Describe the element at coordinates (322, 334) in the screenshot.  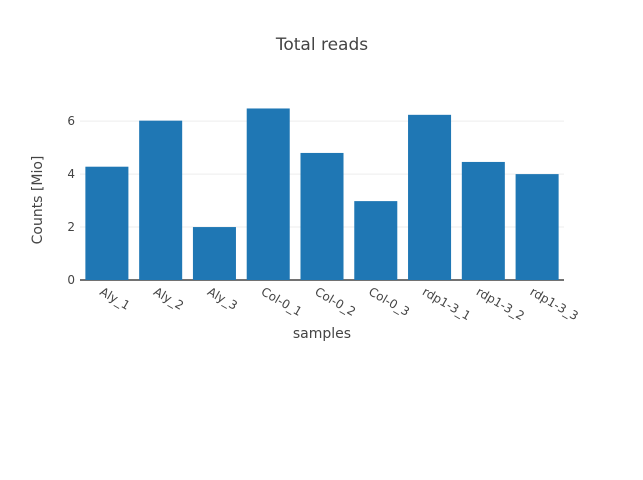
I see `x-axis-title: samples` at that location.